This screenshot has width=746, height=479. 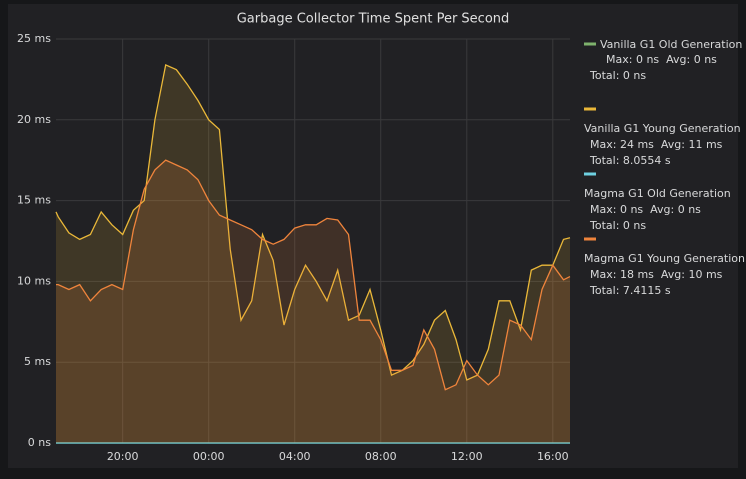 I want to click on y-tick-label: 5 ms, so click(x=37, y=361).